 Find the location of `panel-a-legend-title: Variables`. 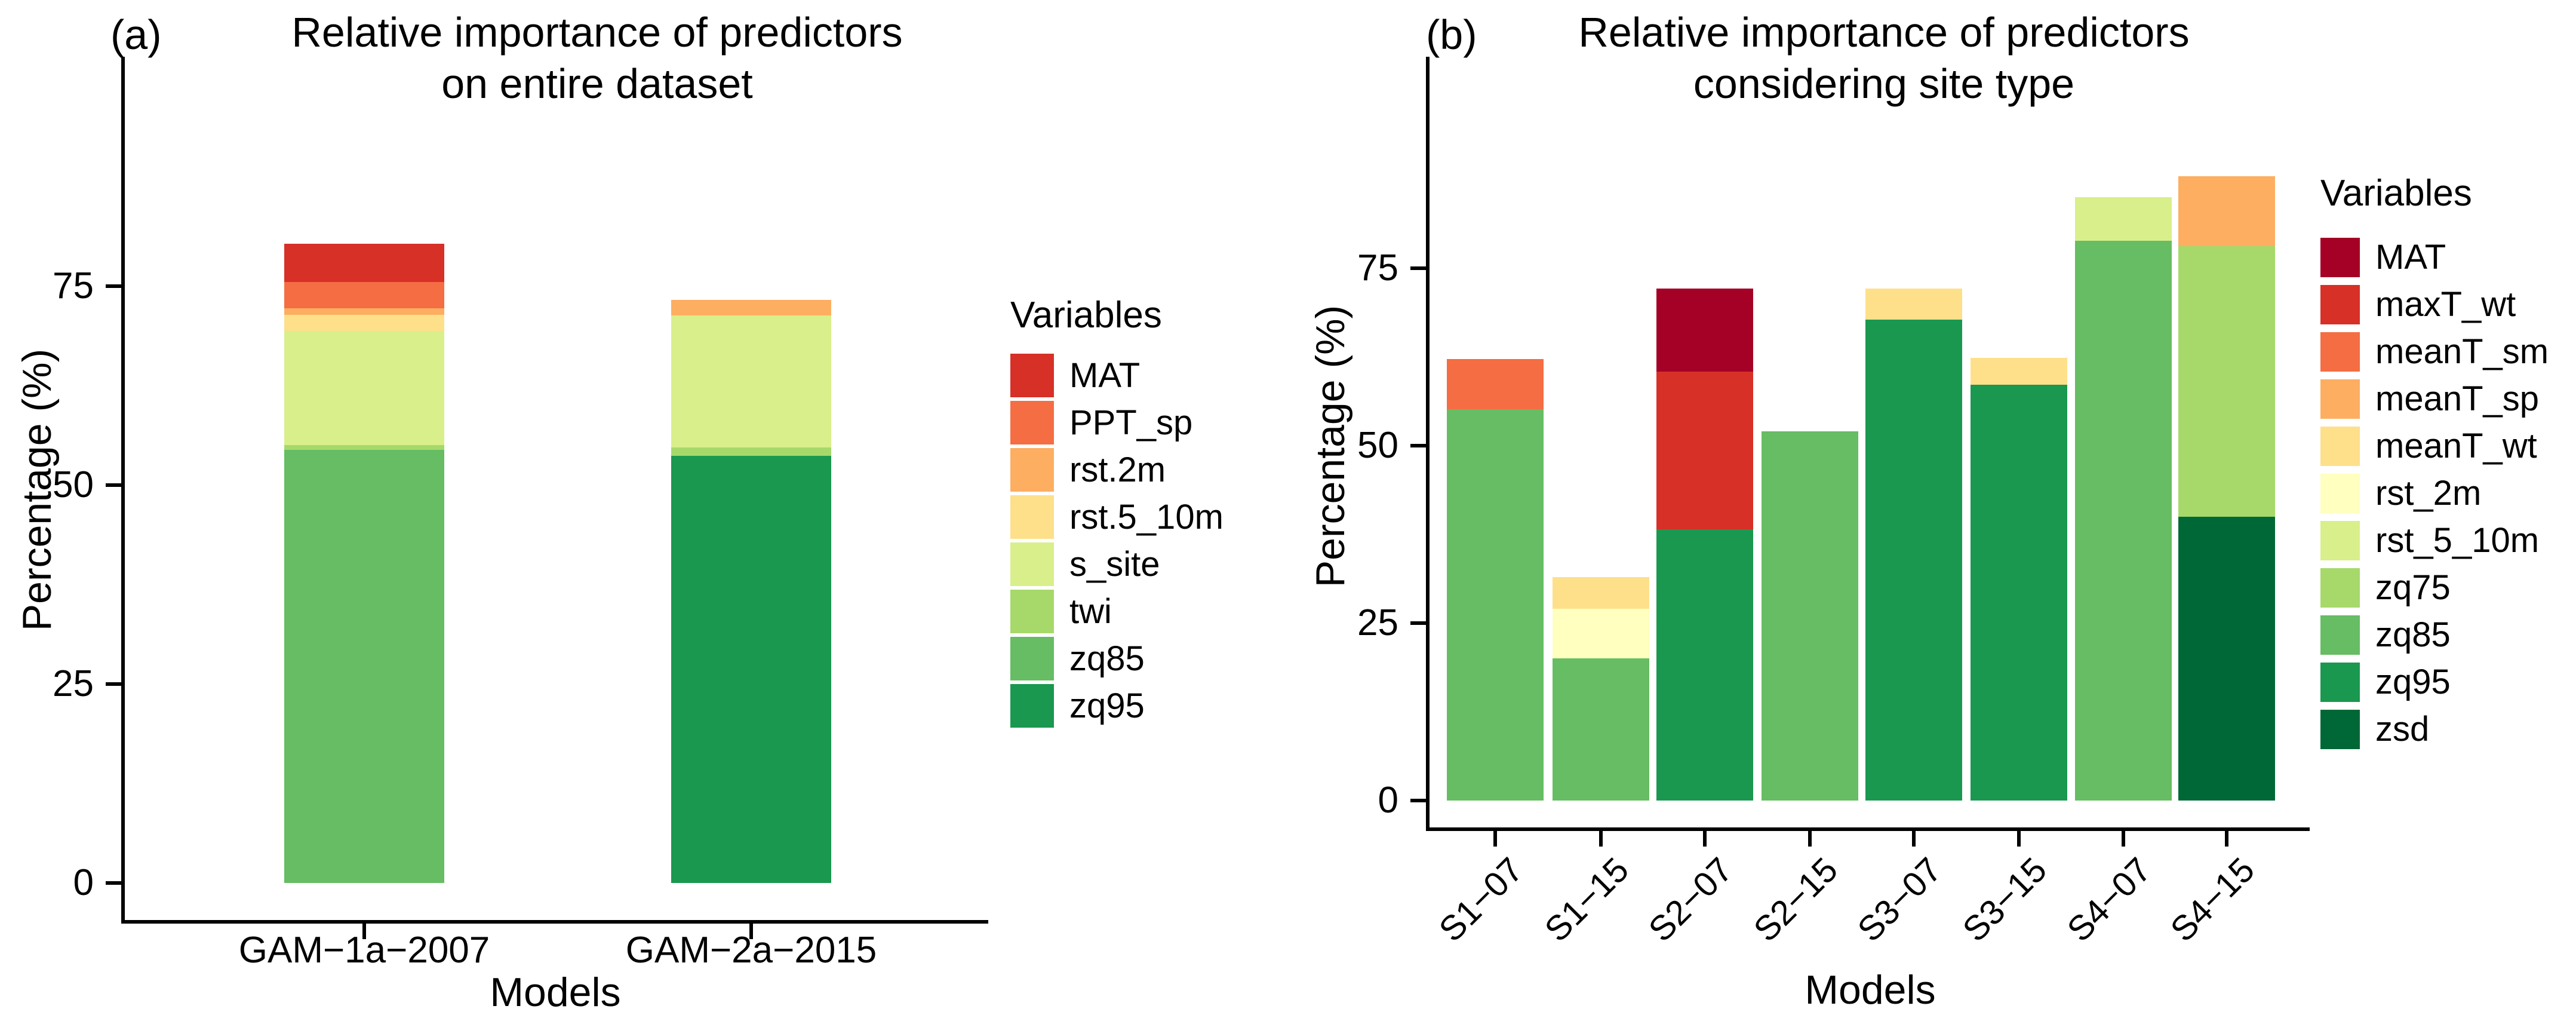

panel-a-legend-title: Variables is located at coordinates (1086, 315).